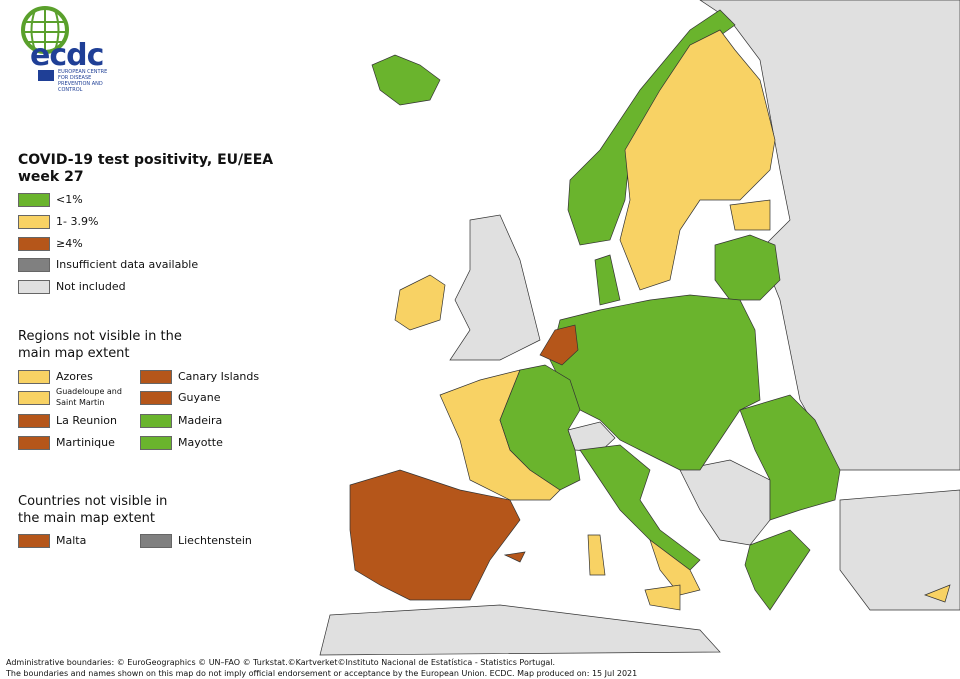 This screenshot has width=960, height=679. What do you see at coordinates (199, 397) in the screenshot?
I see `region-label: Guyane` at bounding box center [199, 397].